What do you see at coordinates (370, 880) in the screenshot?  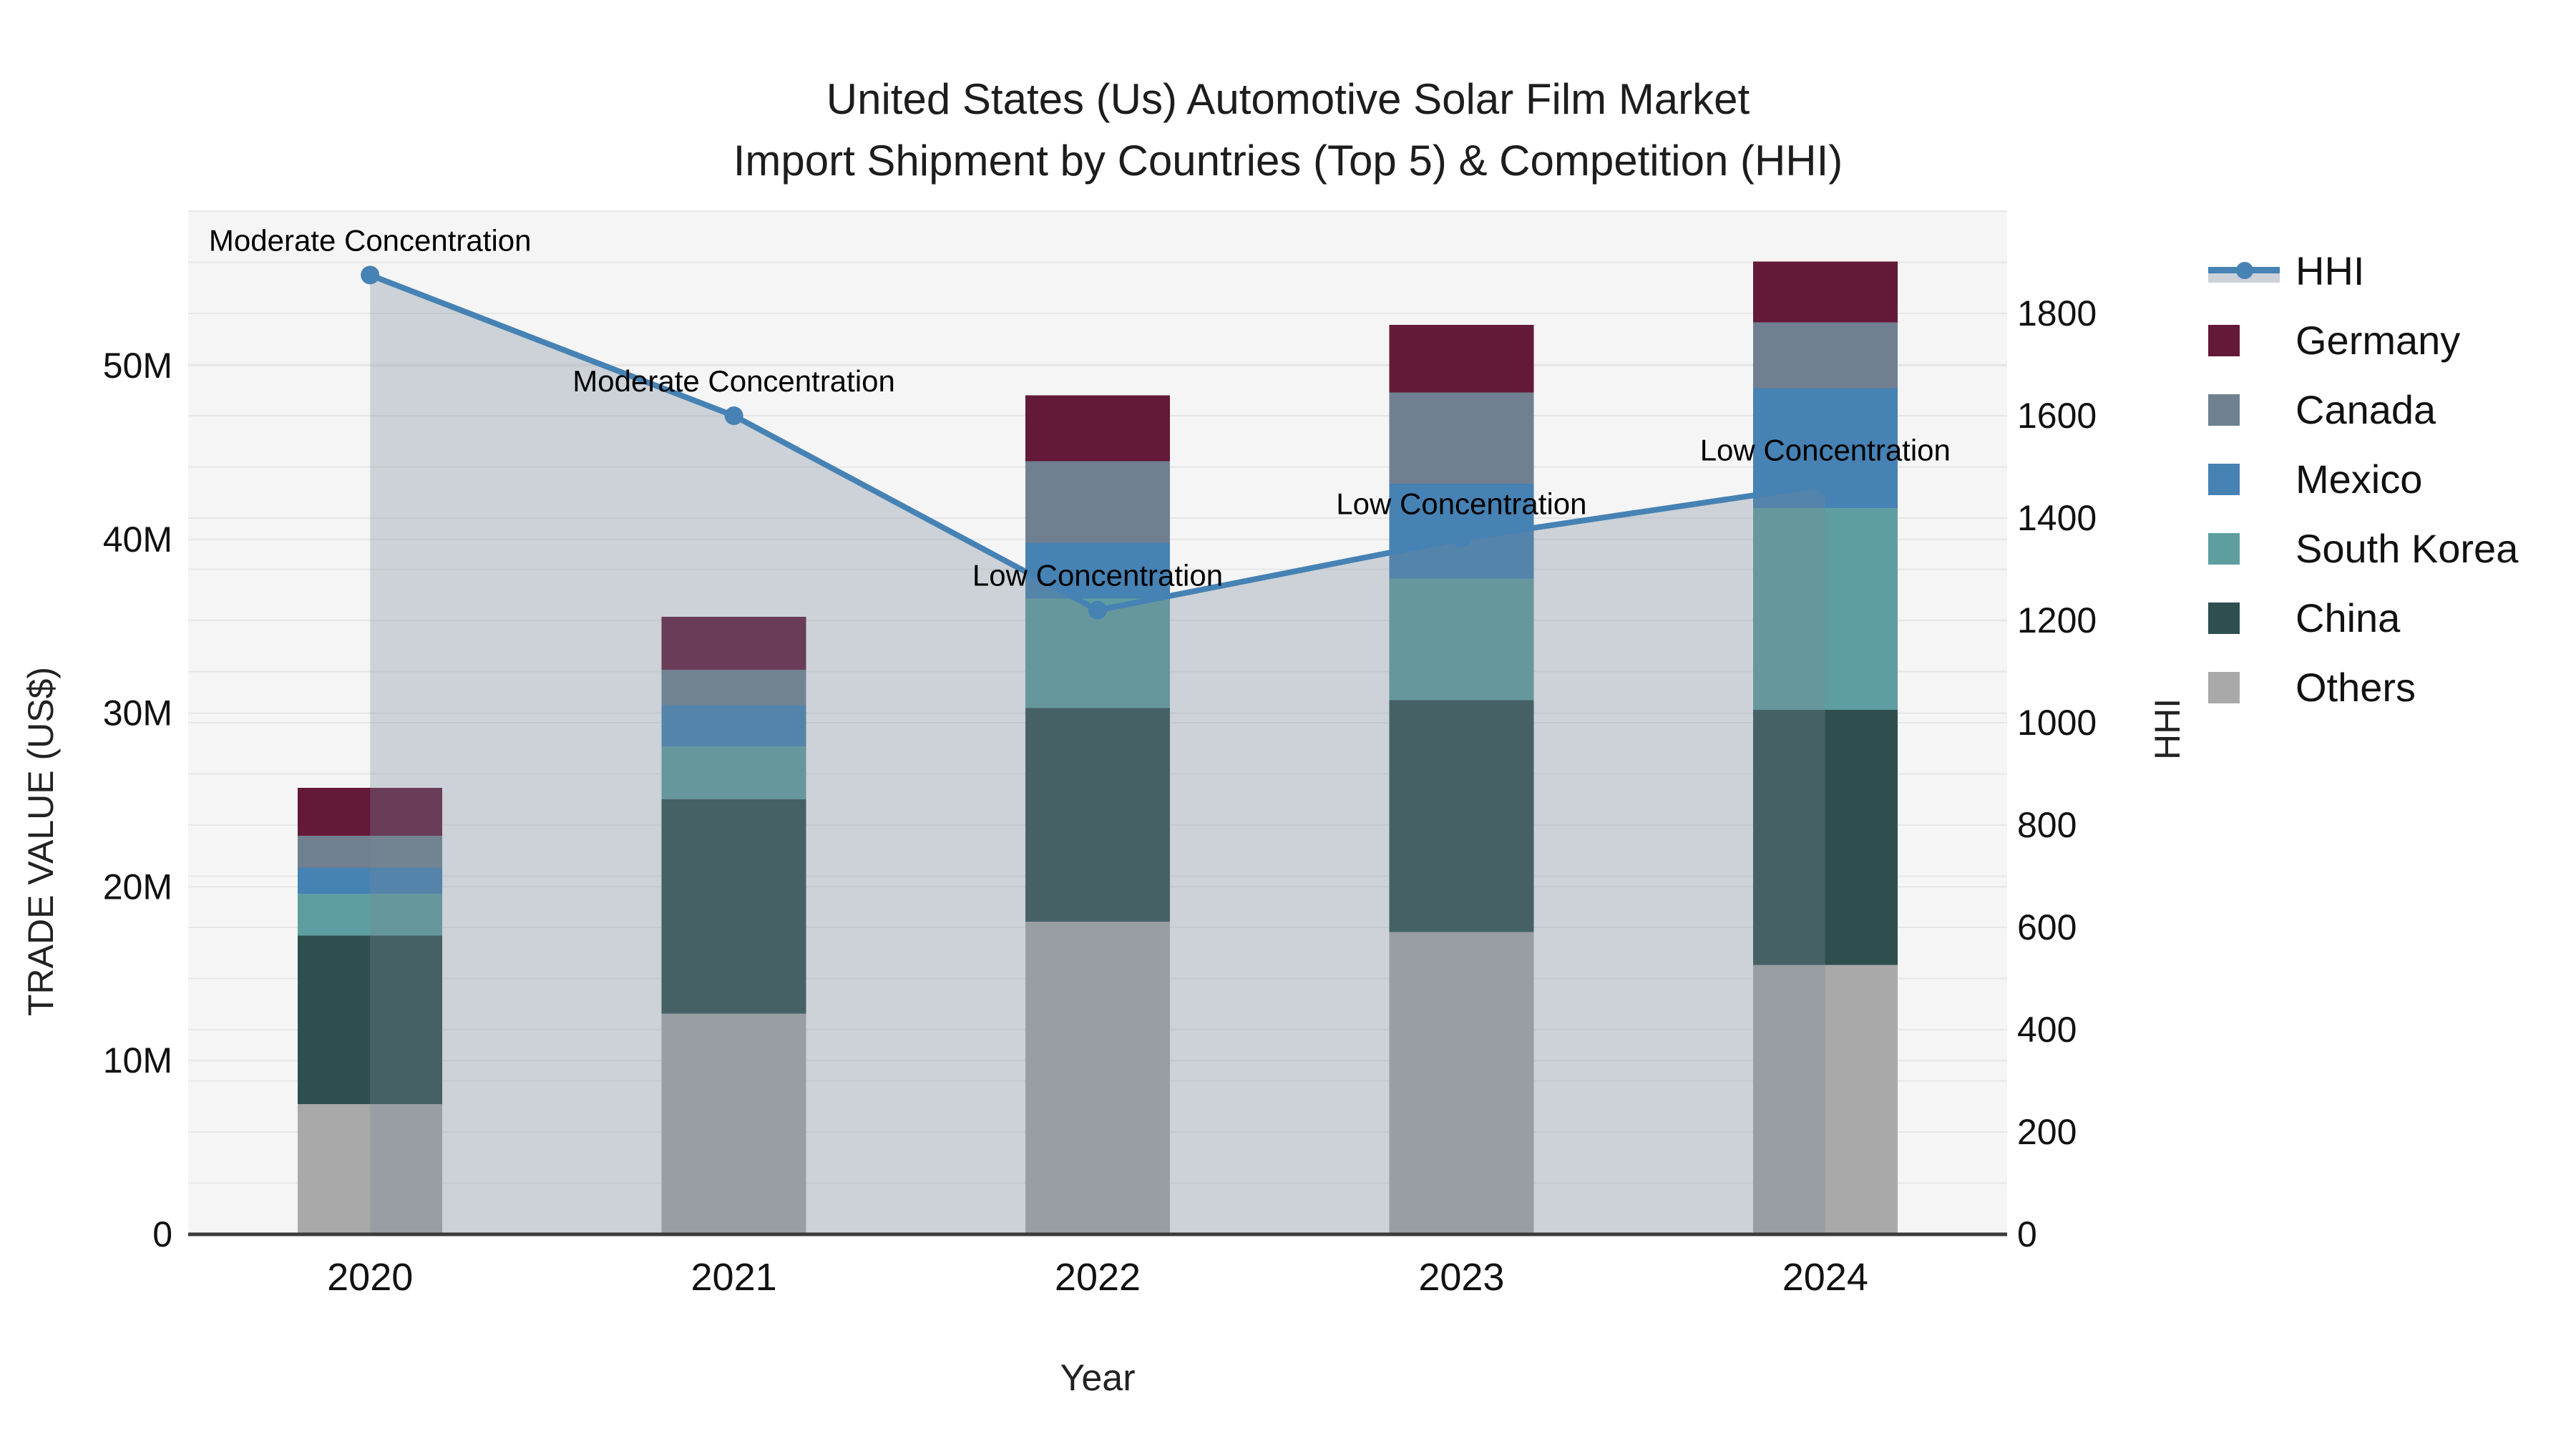 I see `bar-segment-2020-mexico` at bounding box center [370, 880].